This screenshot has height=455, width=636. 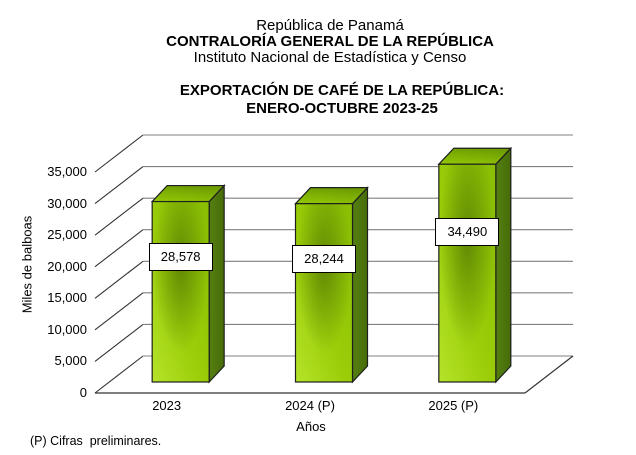 I want to click on y-tick-label: 15,000, so click(x=67, y=298).